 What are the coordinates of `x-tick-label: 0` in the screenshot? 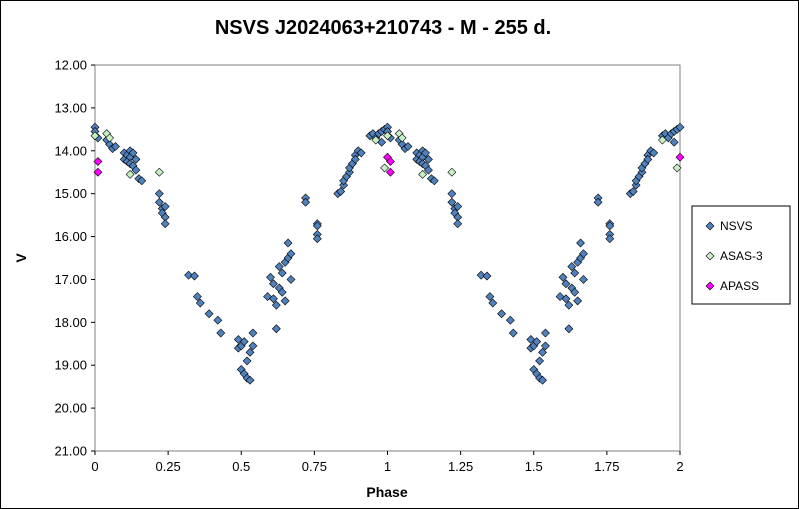 It's located at (94, 466).